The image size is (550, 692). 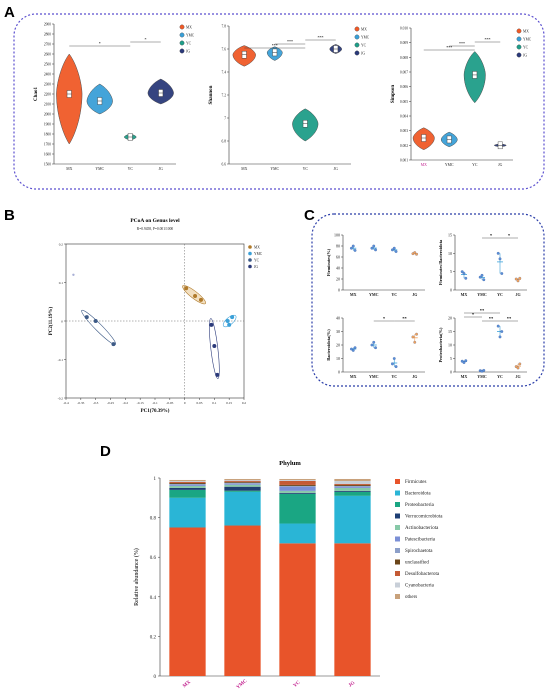 What do you see at coordinates (47, 95) in the screenshot?
I see `y-tick-label: 2200` at bounding box center [47, 95].